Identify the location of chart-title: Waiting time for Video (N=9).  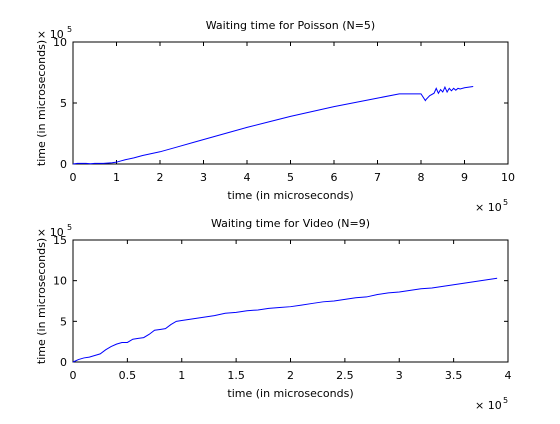
(290, 223).